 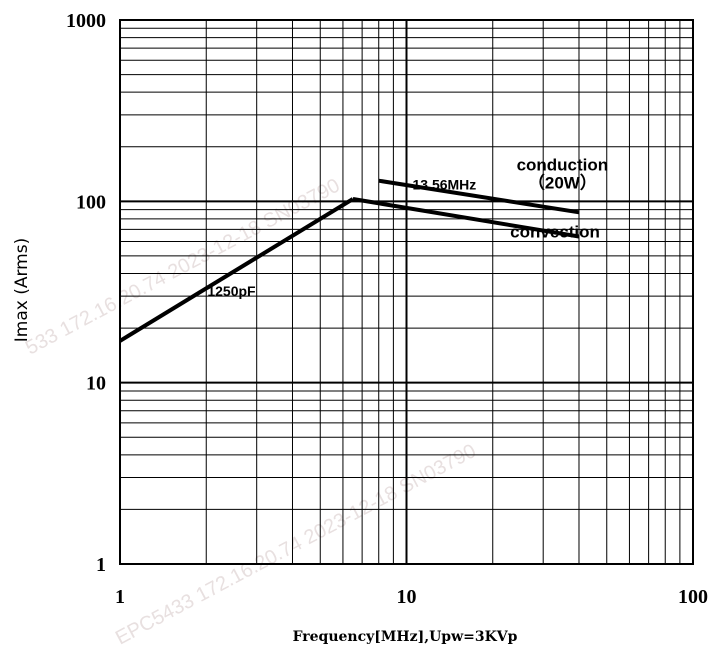 I want to click on x-tick-label: 10, so click(x=407, y=597).